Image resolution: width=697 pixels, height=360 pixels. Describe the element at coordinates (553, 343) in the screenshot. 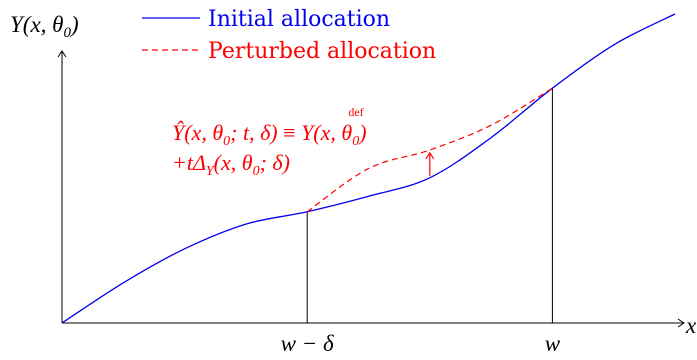

I see `x-tick-label-w: w` at that location.